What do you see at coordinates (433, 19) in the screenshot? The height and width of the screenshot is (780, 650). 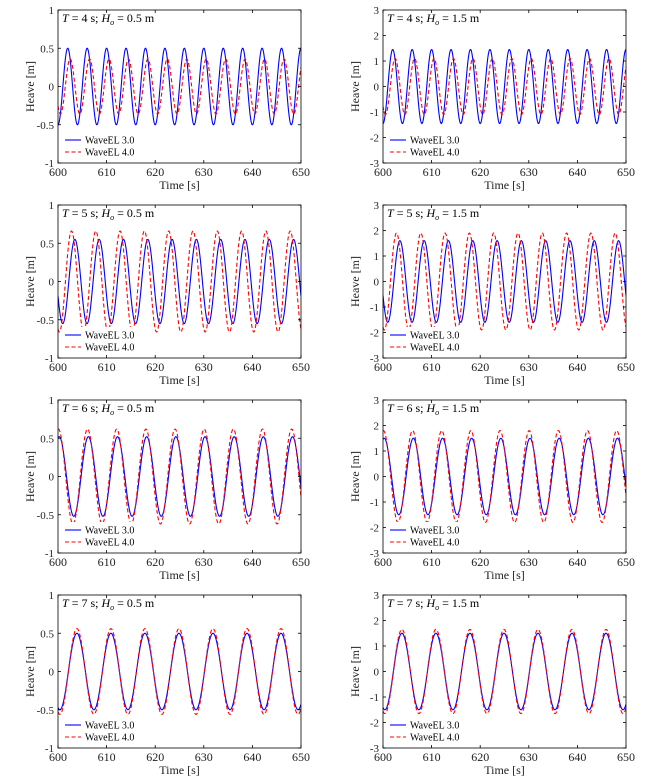 I see `panel-annotation: T = 4 s; Ho = 1.5 m` at bounding box center [433, 19].